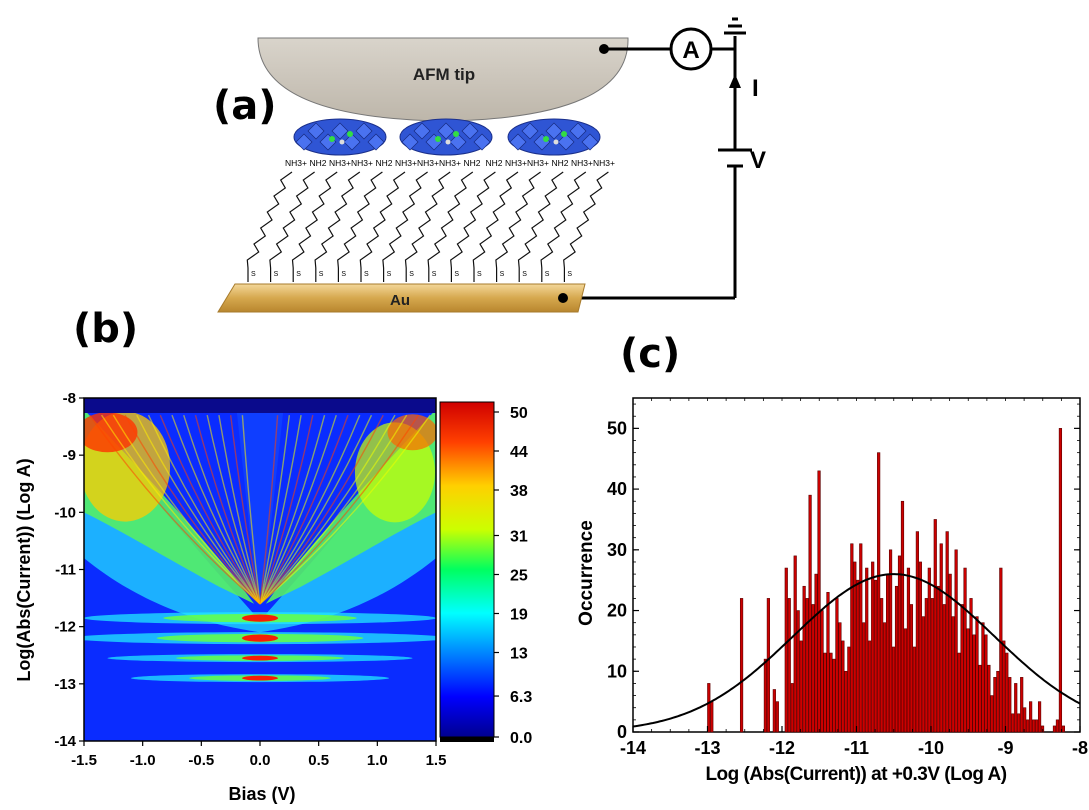 The height and width of the screenshot is (810, 1089). Describe the element at coordinates (519, 615) in the screenshot. I see `colorbar-tick-label: 19` at that location.